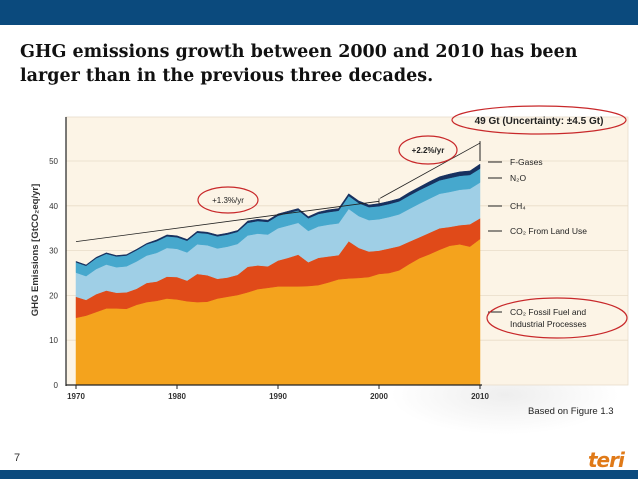 Image resolution: width=638 pixels, height=479 pixels. What do you see at coordinates (319, 12) in the screenshot?
I see `top-banner` at bounding box center [319, 12].